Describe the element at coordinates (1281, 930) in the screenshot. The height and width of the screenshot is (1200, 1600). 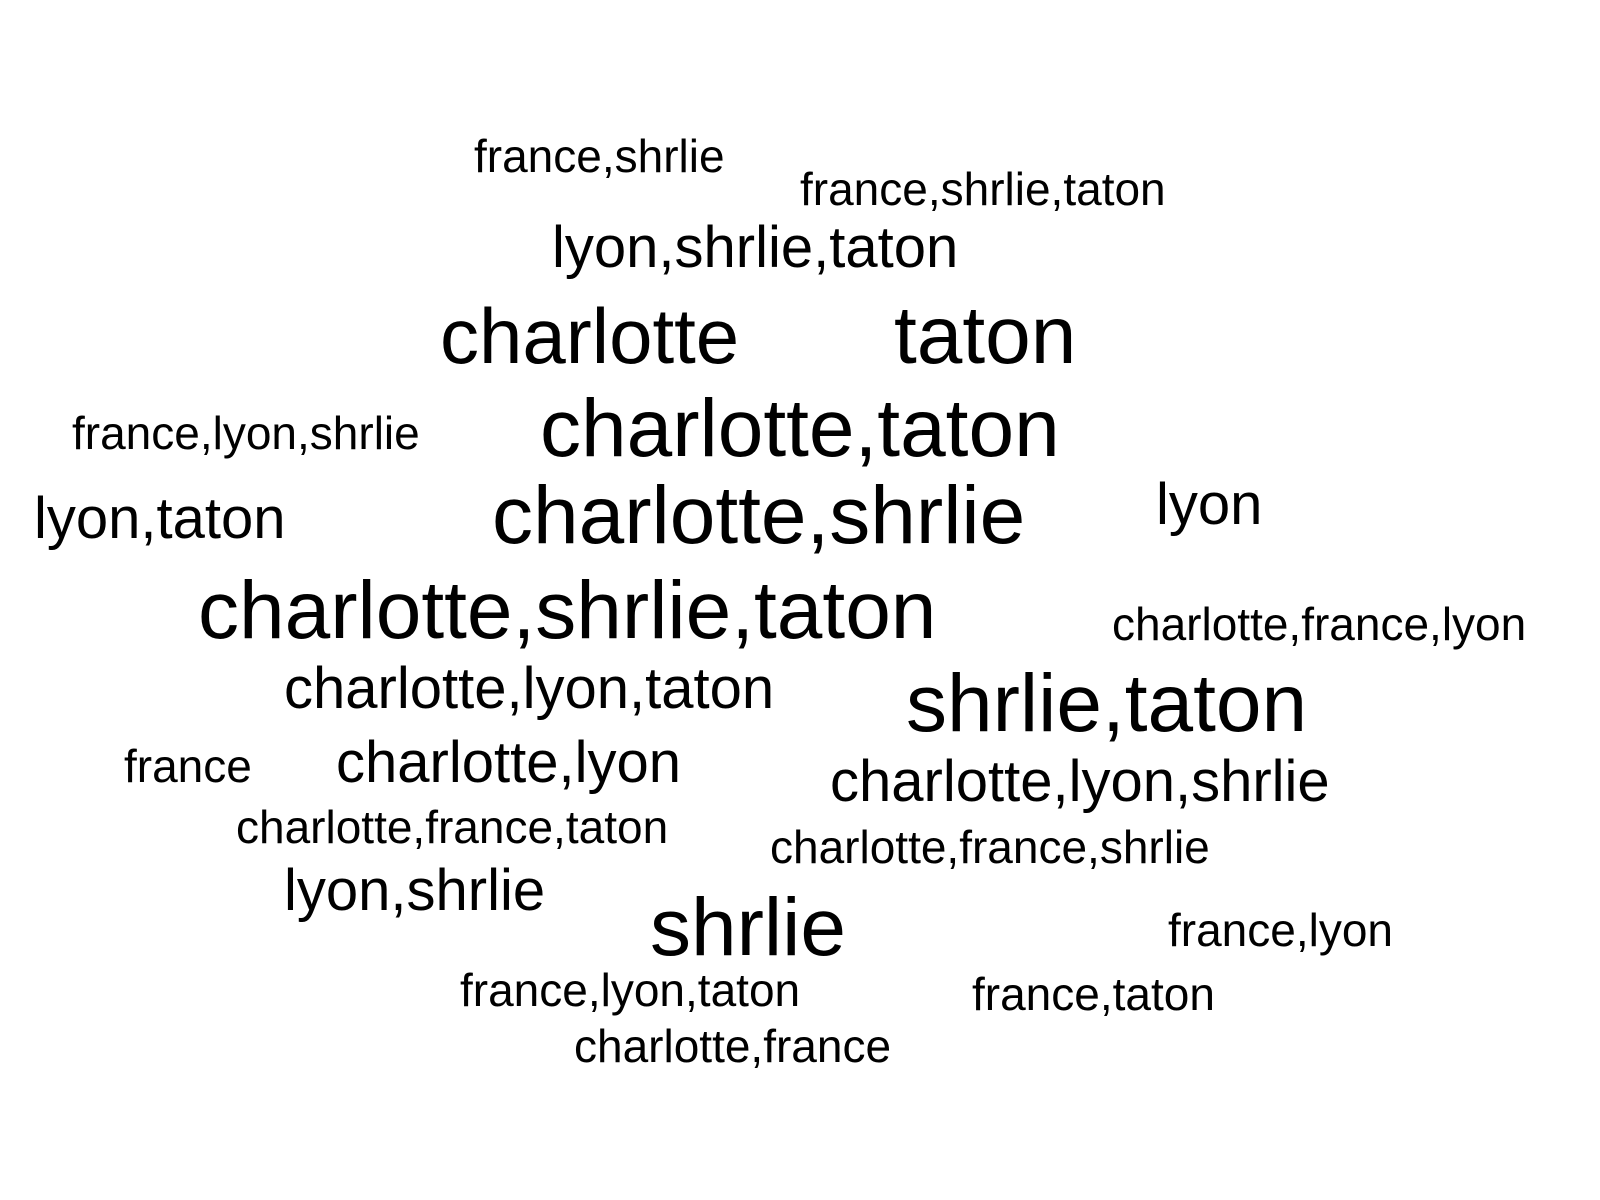
I see `word-france-lyon: france,lyon` at that location.